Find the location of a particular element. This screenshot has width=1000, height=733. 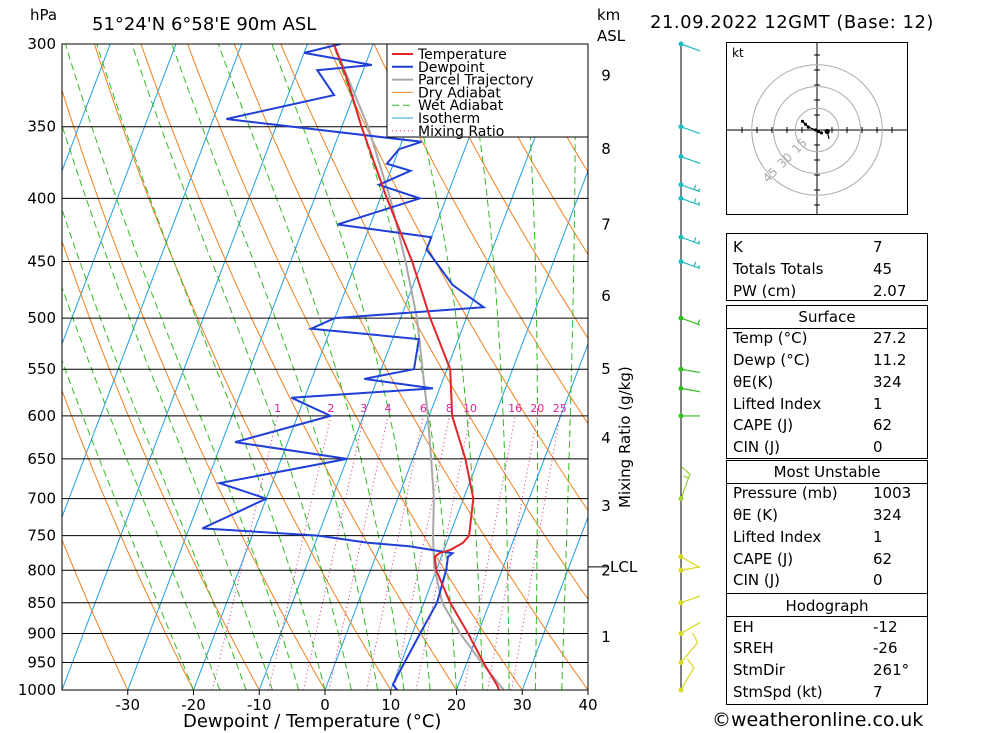

mu-li-value: 1 is located at coordinates (878, 537).